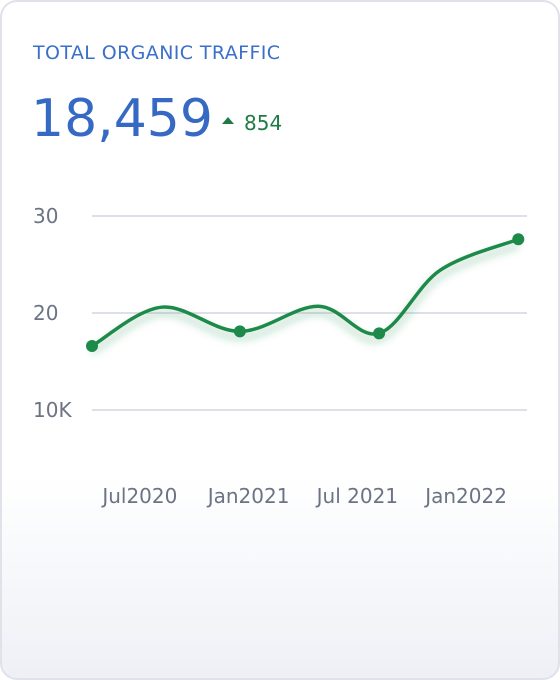  Describe the element at coordinates (305, 292) in the screenshot. I see `line` at that location.